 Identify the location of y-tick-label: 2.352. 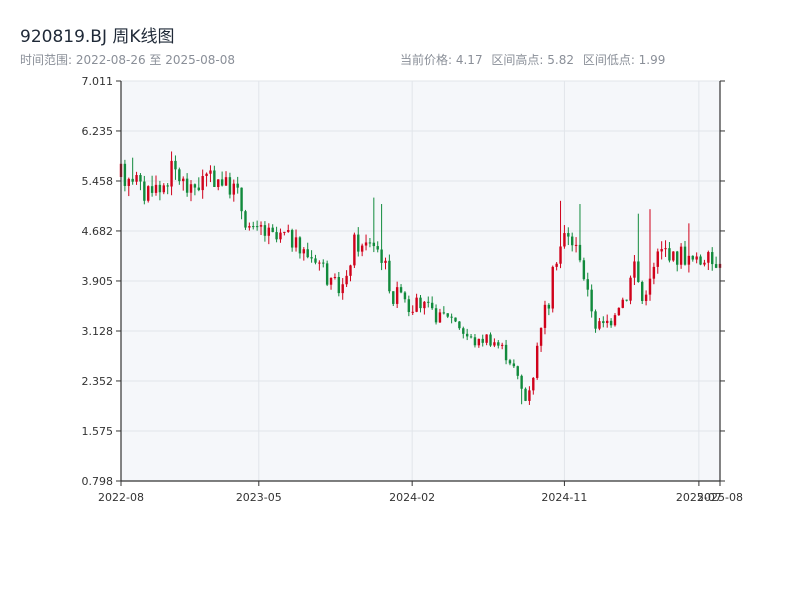
(98, 381).